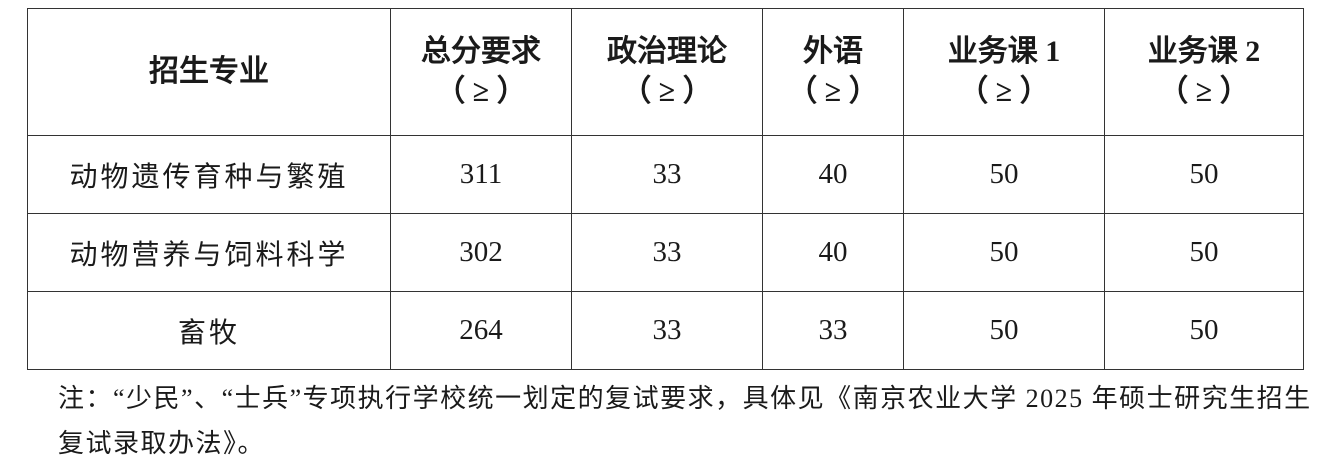 The height and width of the screenshot is (470, 1342). What do you see at coordinates (1004, 51) in the screenshot?
I see `header-label: 业务课 1` at bounding box center [1004, 51].